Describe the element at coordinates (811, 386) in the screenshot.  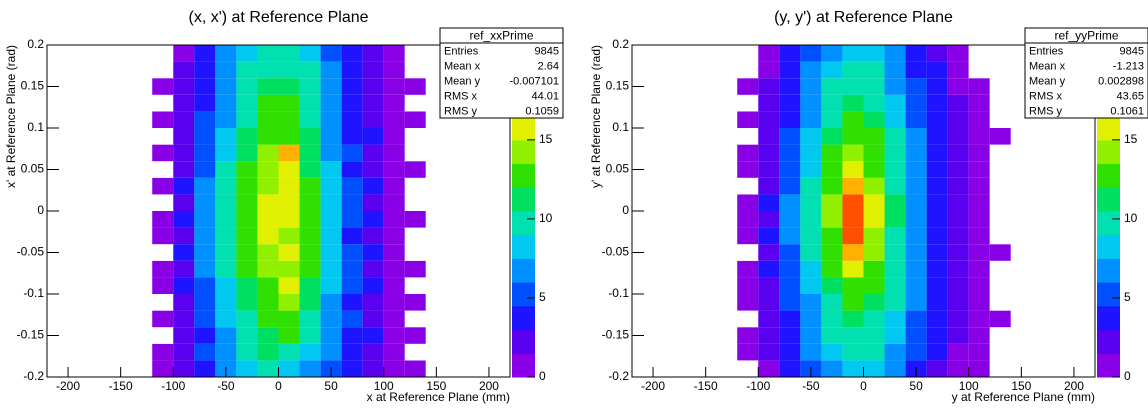
I see `x-tick-label: -50` at that location.